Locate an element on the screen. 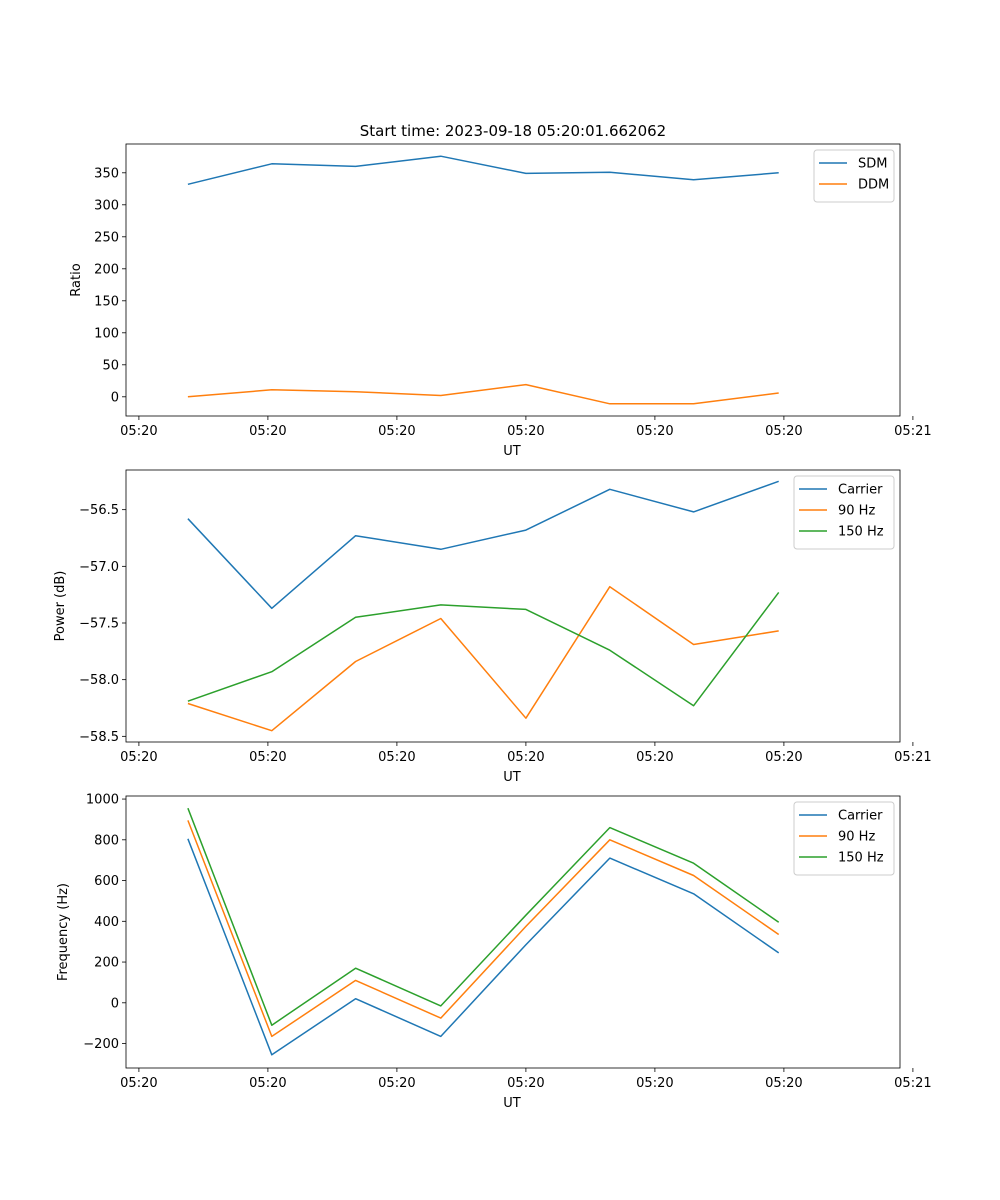 This screenshot has height=1200, width=1000. ratio-y-tick-label: 150 is located at coordinates (106, 301).